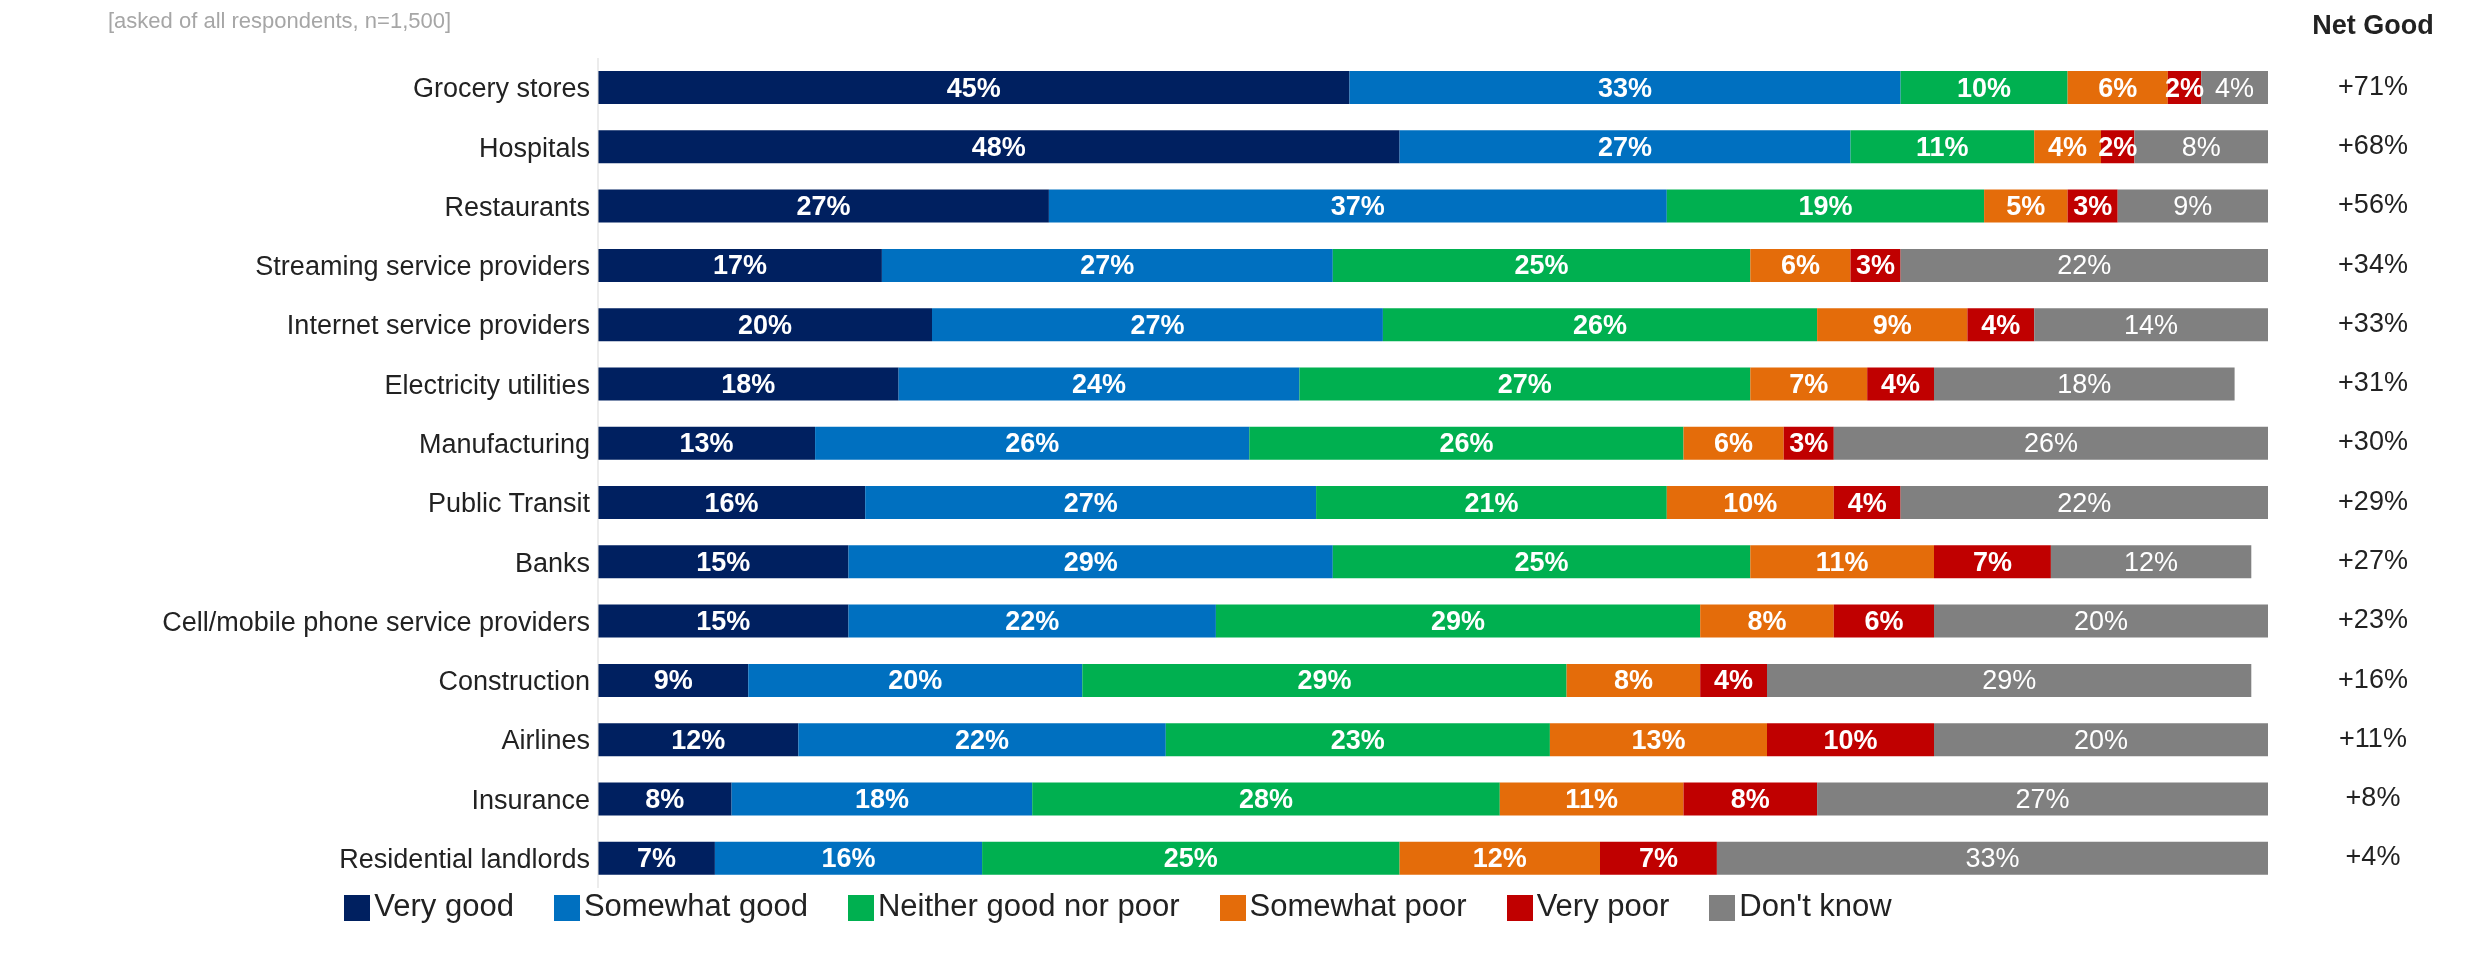  I want to click on data-label: 2%, so click(2118, 146).